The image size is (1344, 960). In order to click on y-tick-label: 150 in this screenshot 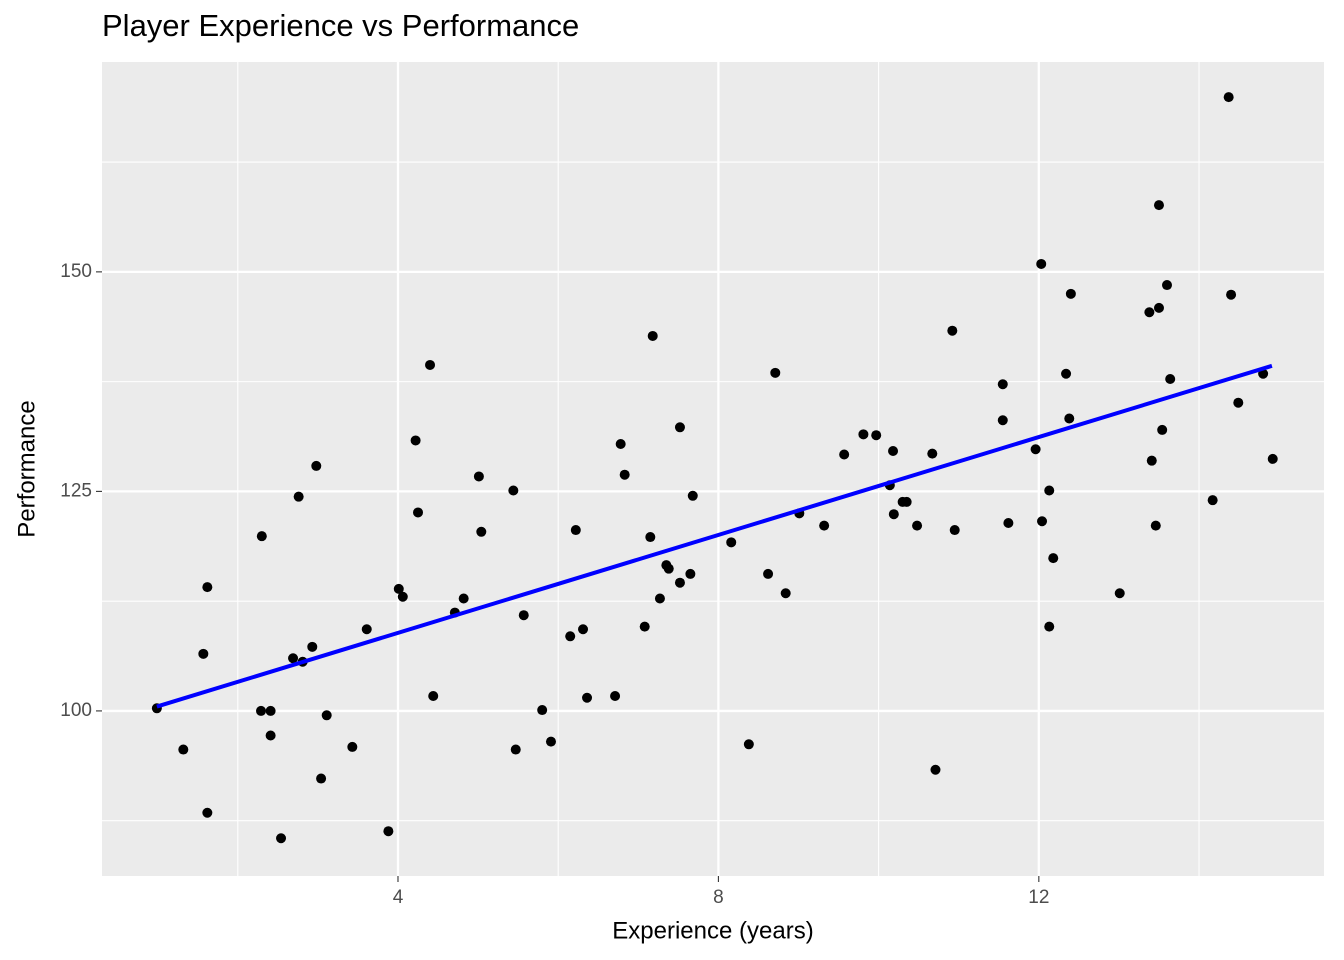, I will do `click(76, 271)`.